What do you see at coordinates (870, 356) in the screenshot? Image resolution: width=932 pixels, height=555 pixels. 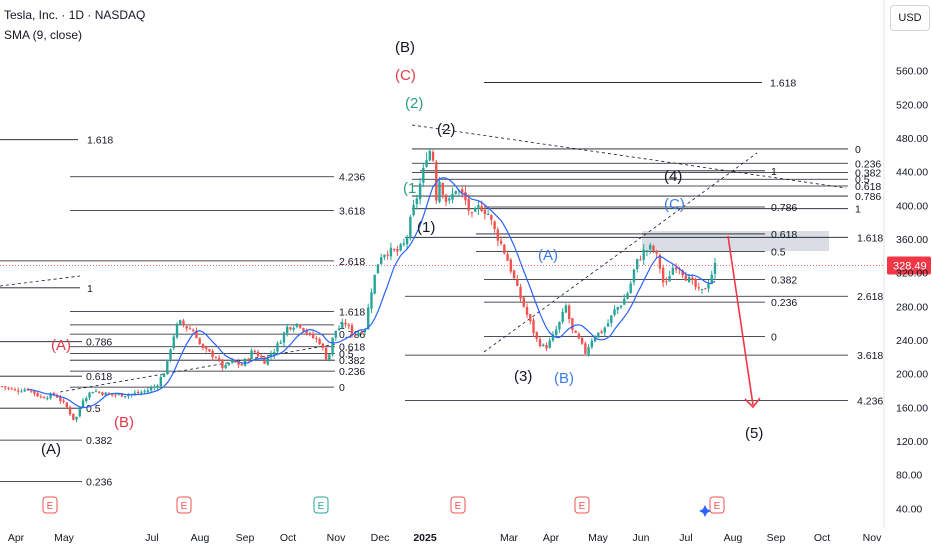 I see `fib-level-label: 3.618` at bounding box center [870, 356].